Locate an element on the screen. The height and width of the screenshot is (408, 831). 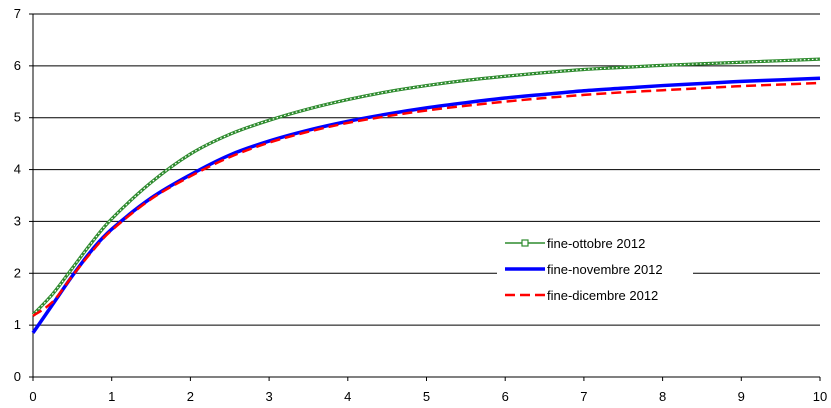
x-tick-label: 9 is located at coordinates (741, 396).